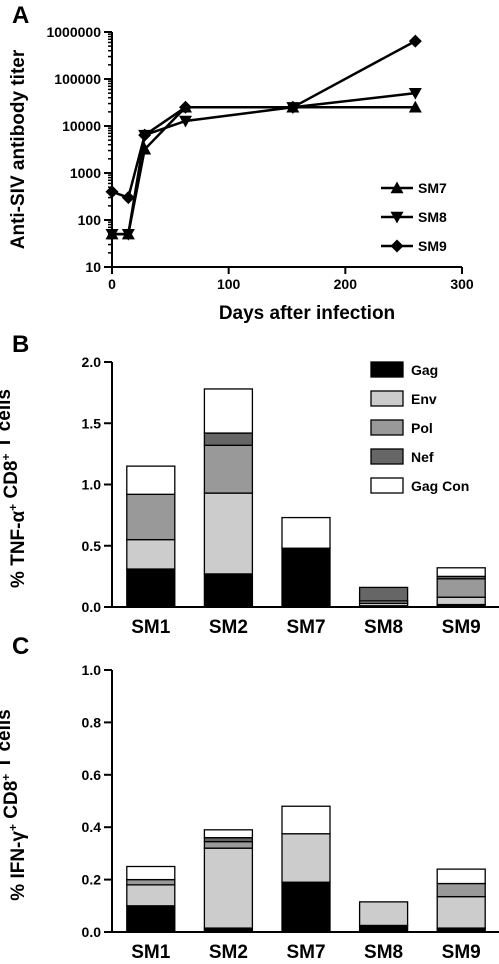 This screenshot has width=499, height=964. Describe the element at coordinates (92, 722) in the screenshot. I see `y-tick-label: 0.8` at that location.